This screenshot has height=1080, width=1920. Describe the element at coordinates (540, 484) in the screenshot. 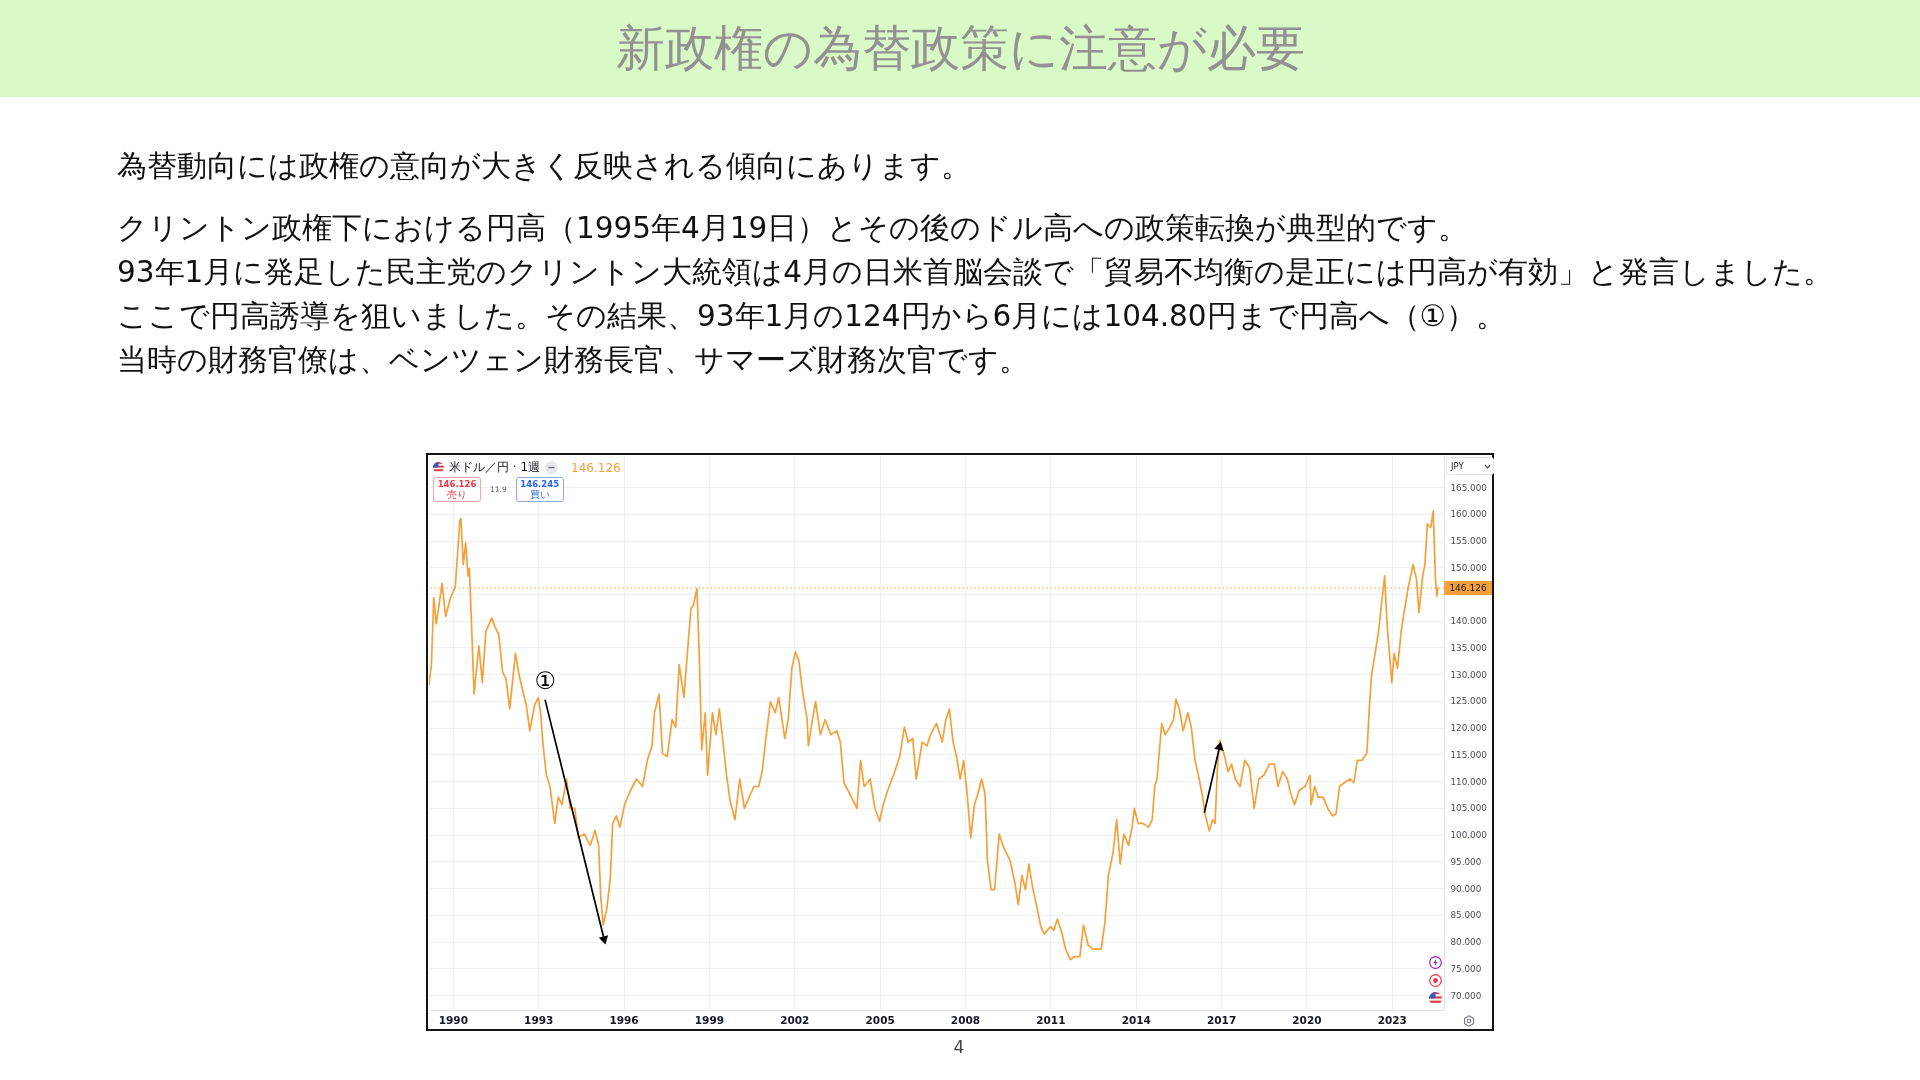

I see `annotation: 146.245` at that location.